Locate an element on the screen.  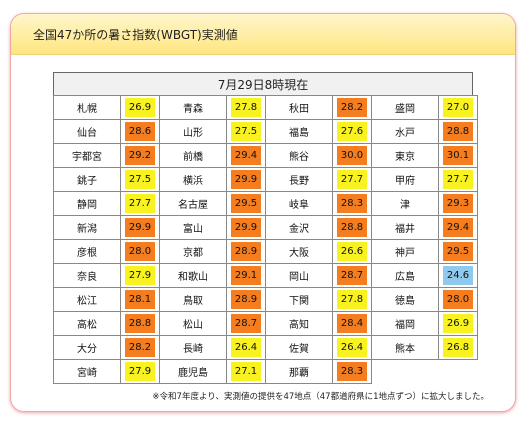
wbgt-value: 28.9 is located at coordinates (246, 299).